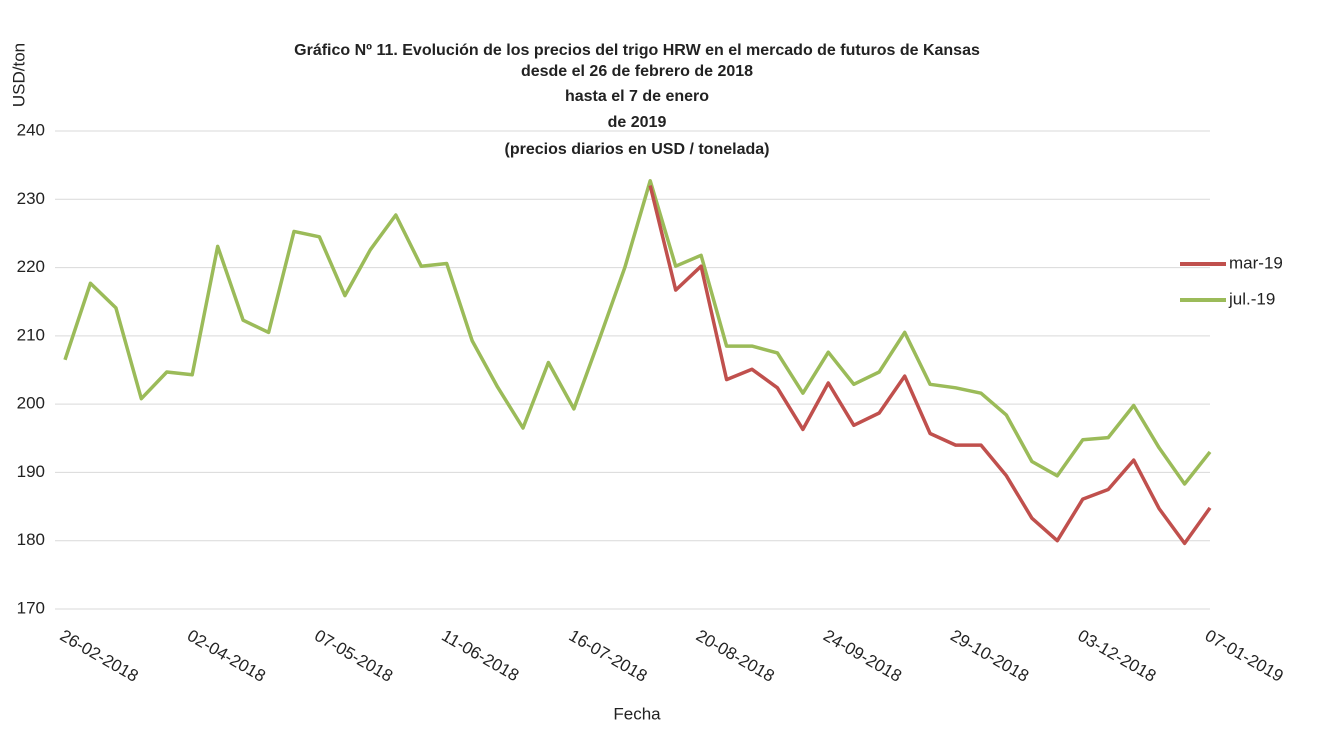  I want to click on chart-title: de 2019, so click(637, 122).